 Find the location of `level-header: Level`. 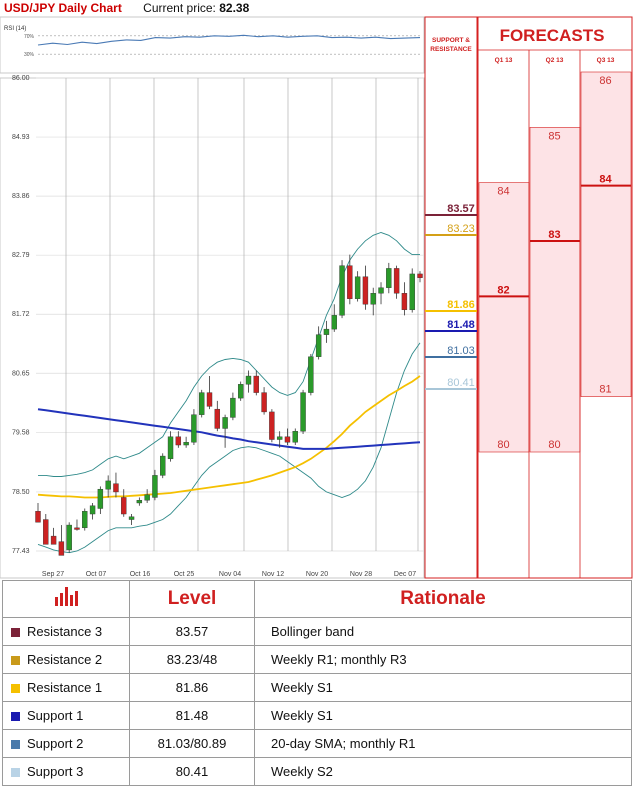

level-header: Level is located at coordinates (192, 599).